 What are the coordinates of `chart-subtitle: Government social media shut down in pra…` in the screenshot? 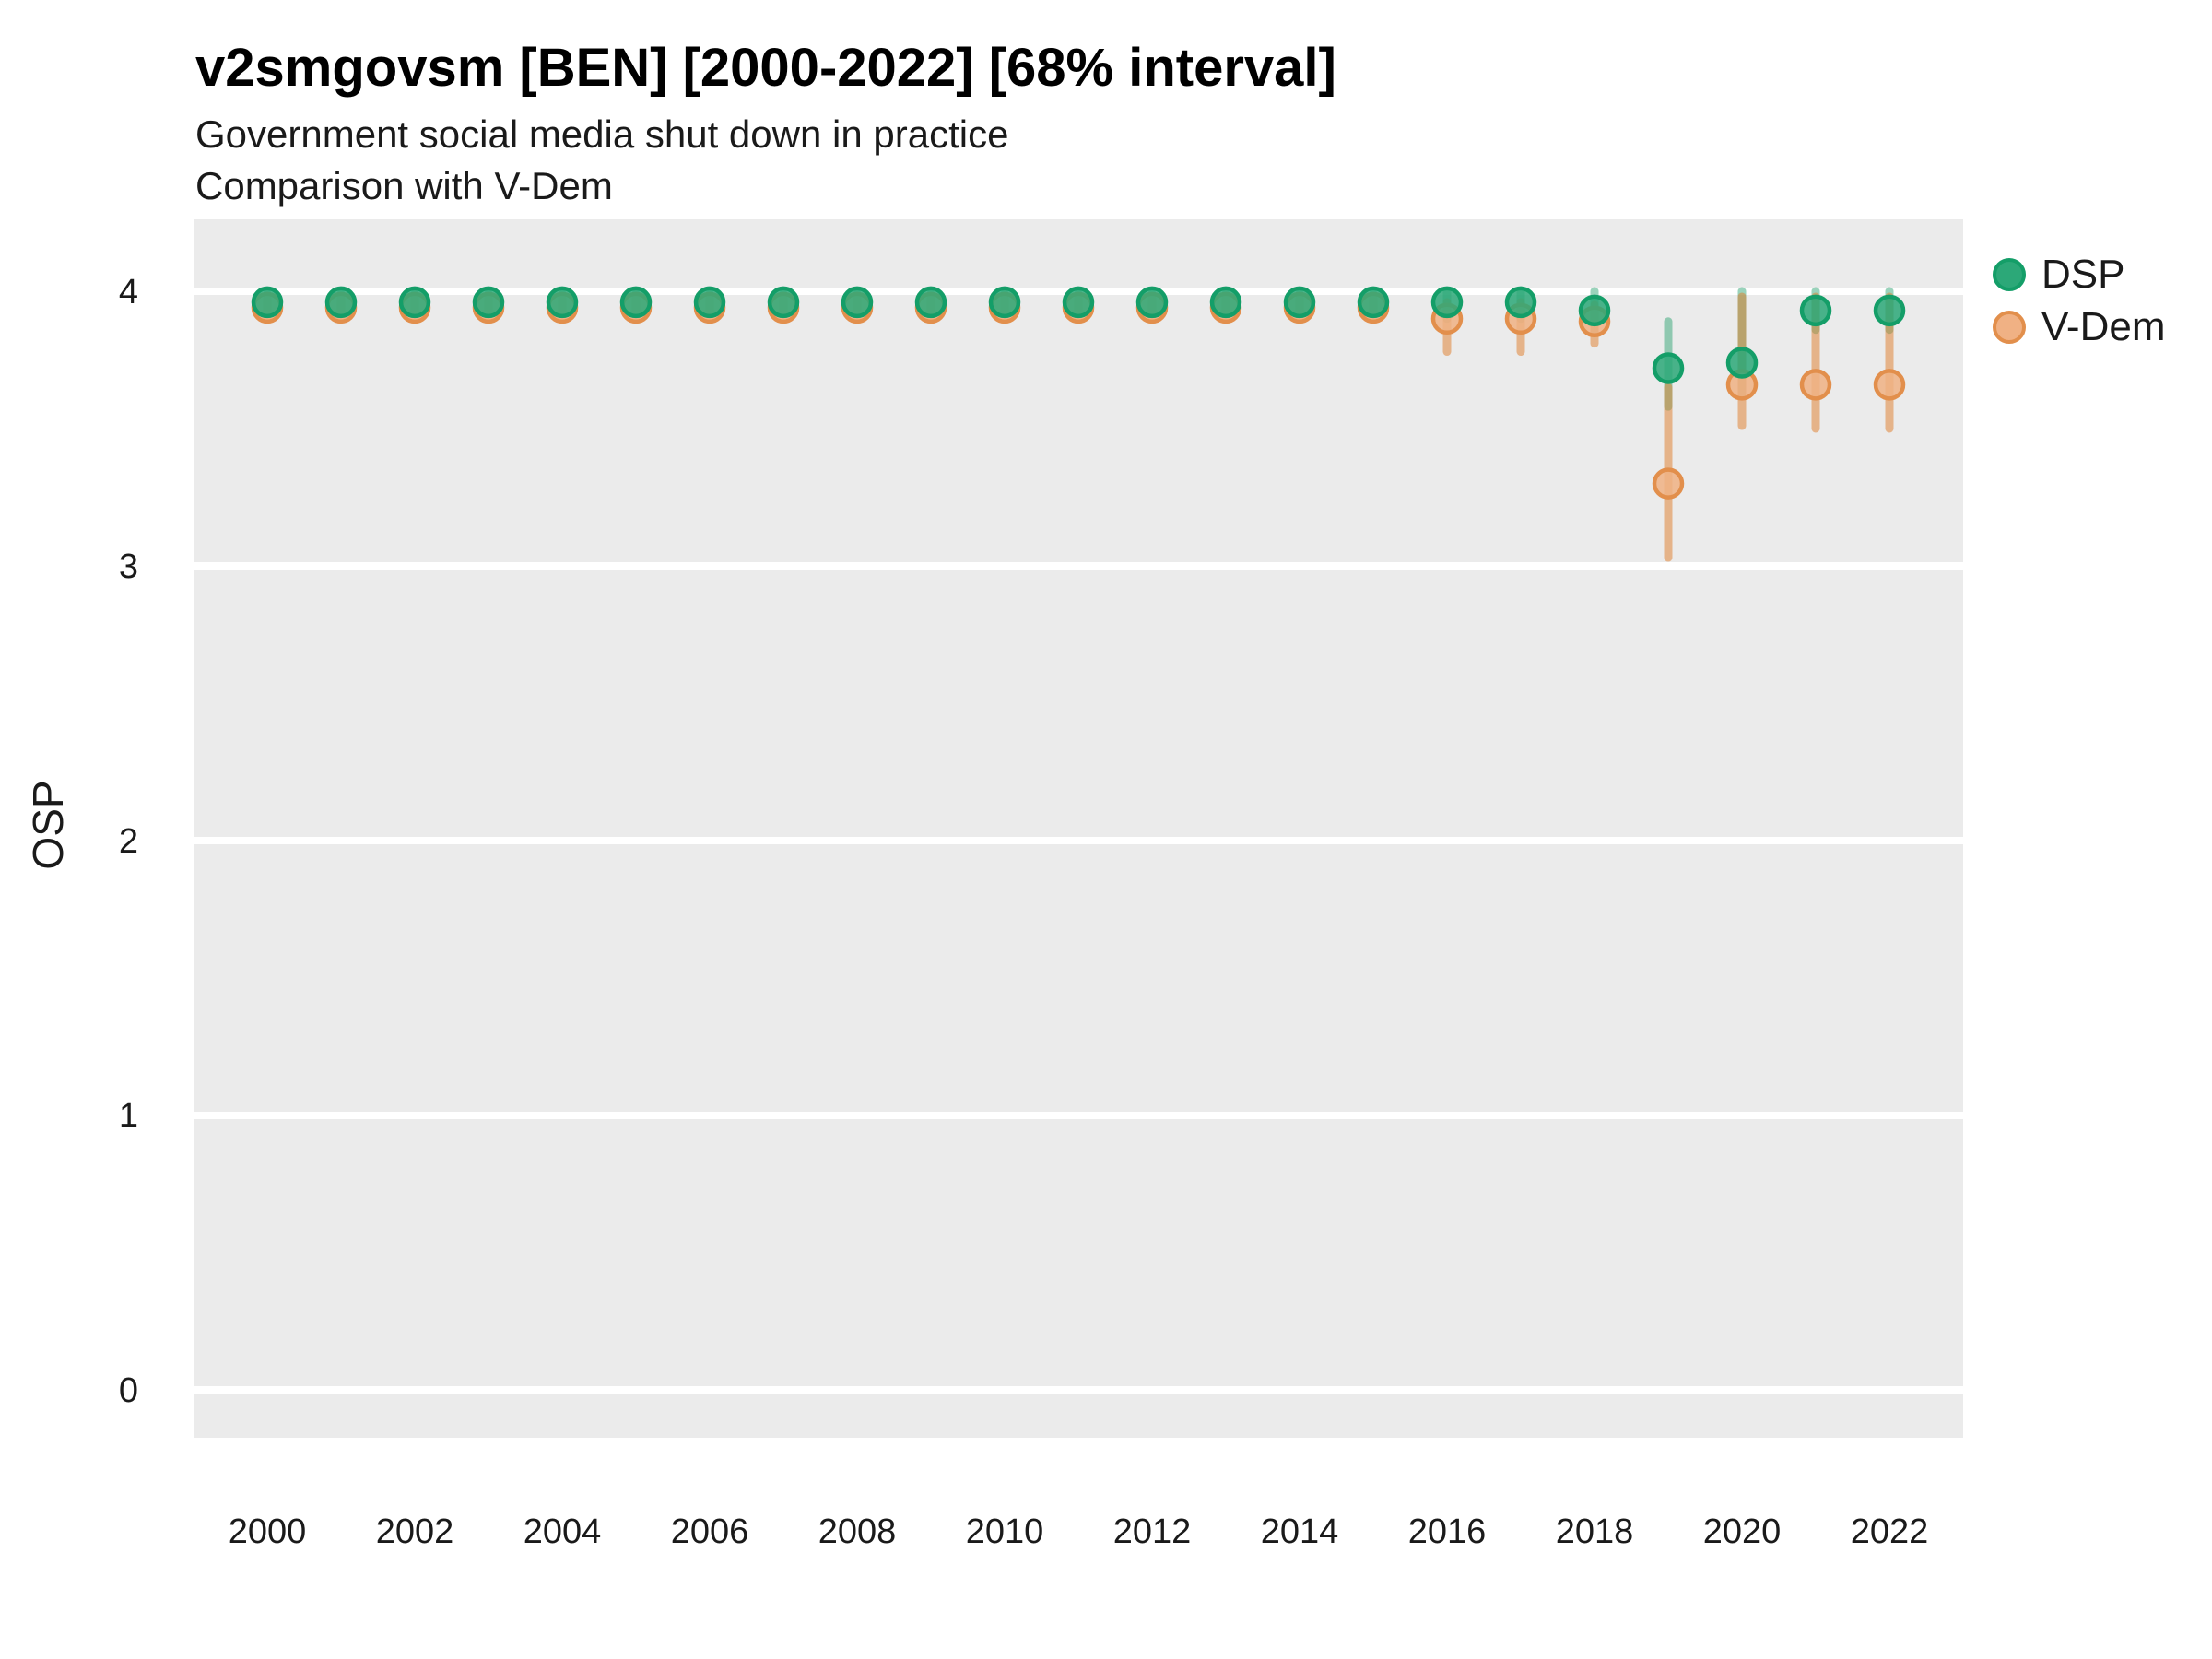 It's located at (602, 134).